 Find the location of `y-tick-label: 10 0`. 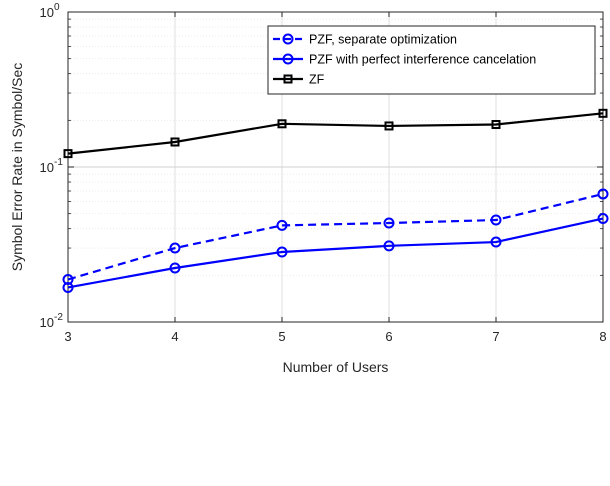

y-tick-label: 10 0 is located at coordinates (50, 11).